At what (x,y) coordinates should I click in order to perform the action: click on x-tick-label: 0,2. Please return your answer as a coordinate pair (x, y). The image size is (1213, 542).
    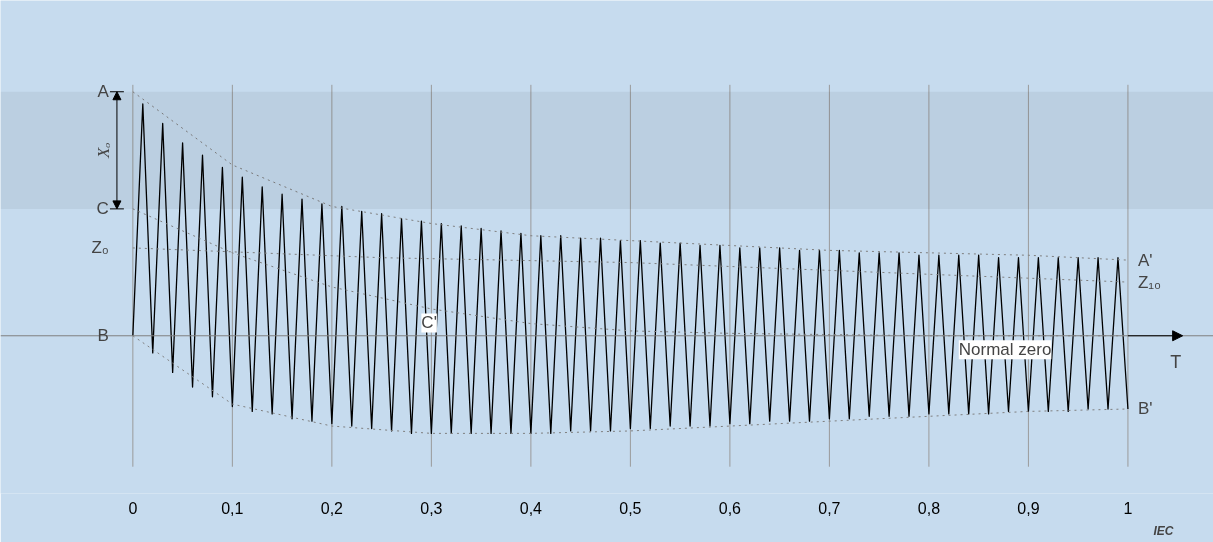
    Looking at the image, I should click on (332, 508).